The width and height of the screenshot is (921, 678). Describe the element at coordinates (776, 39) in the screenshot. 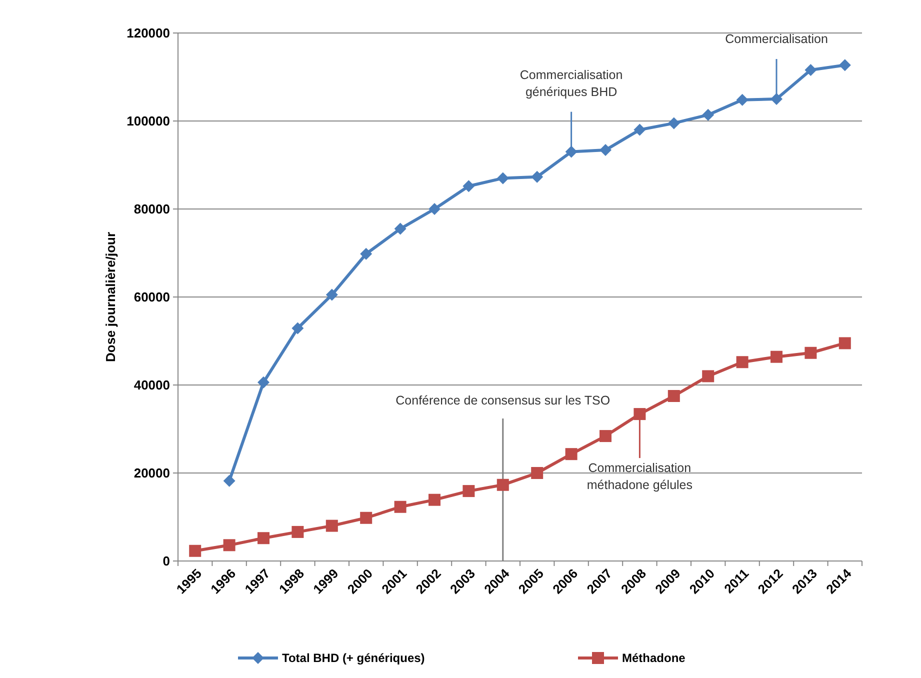

I see `annotation: Commercialisation` at that location.